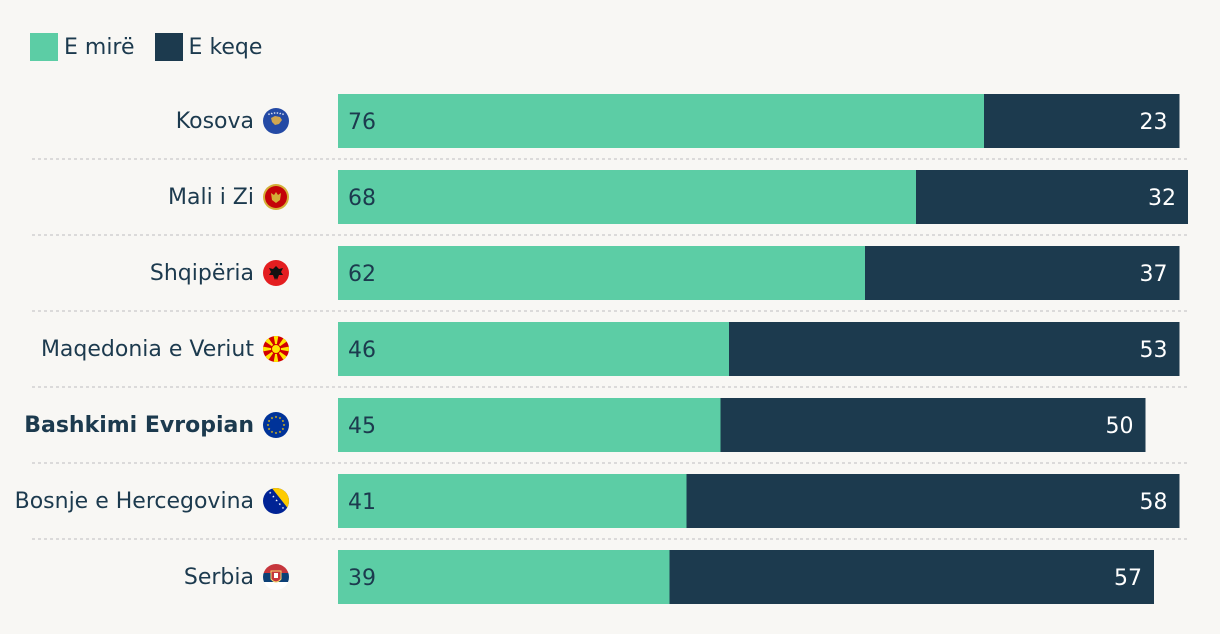 The height and width of the screenshot is (634, 1220). Describe the element at coordinates (134, 501) in the screenshot. I see `category-label: Bosnje e Hercegovina` at that location.